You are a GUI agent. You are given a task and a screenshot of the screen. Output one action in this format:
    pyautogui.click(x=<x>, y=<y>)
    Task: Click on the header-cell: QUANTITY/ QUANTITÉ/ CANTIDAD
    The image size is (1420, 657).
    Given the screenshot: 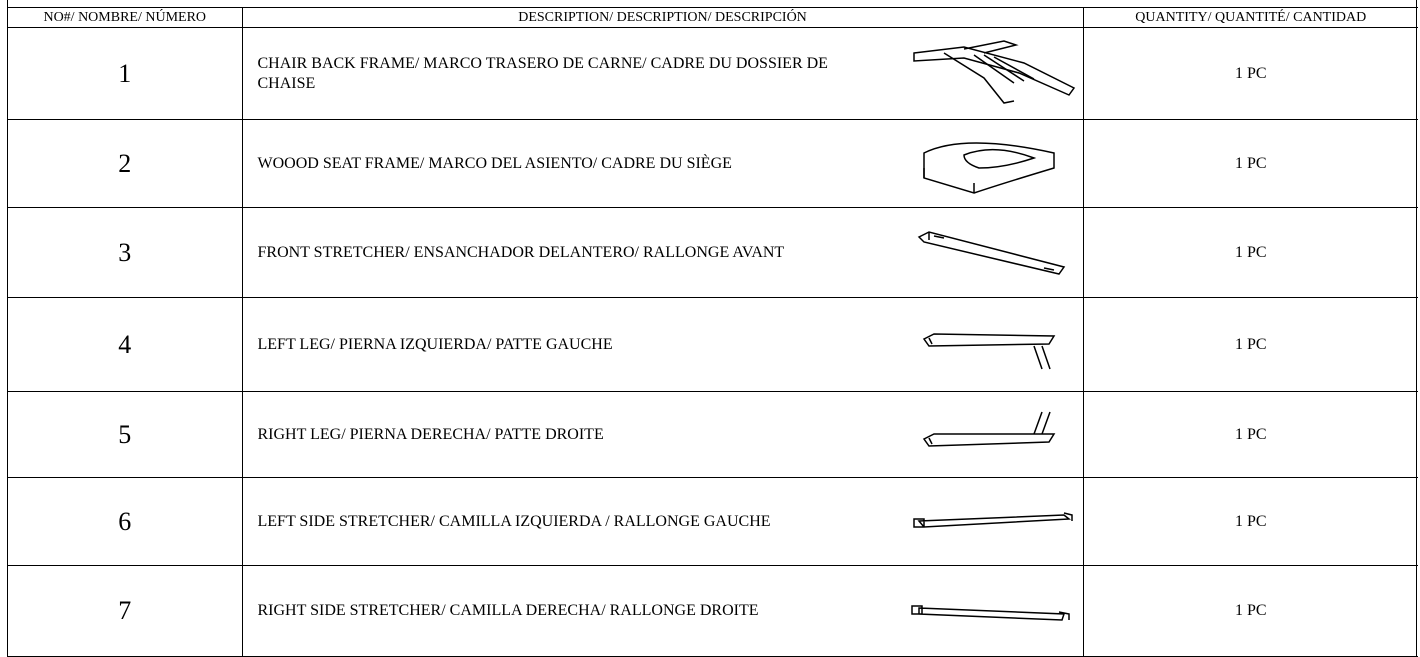 What is the action you would take?
    pyautogui.click(x=1250, y=17)
    